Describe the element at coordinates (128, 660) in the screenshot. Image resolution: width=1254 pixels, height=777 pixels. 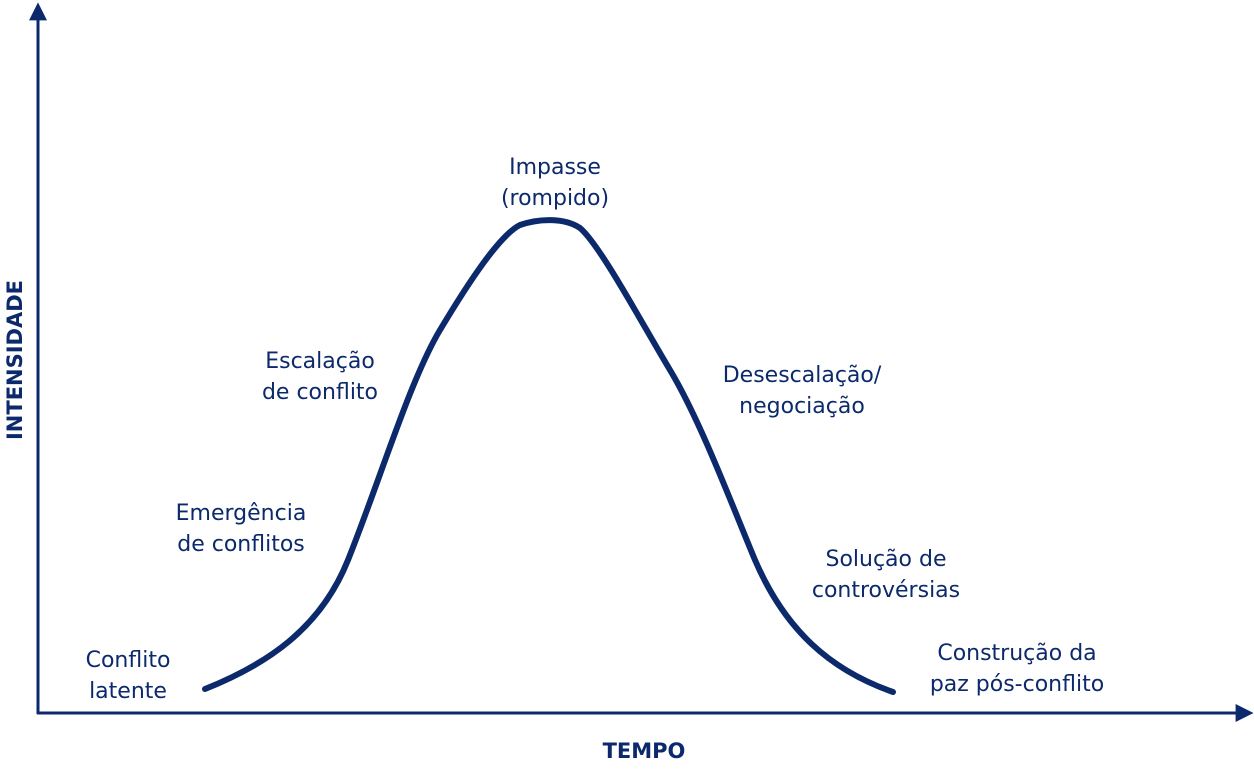
I see `stage-label-line: Conflito` at that location.